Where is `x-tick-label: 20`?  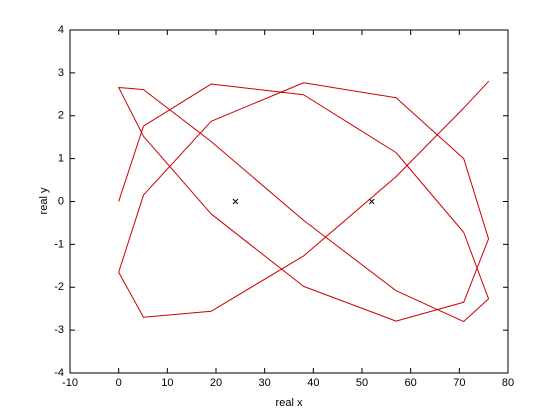 x-tick-label: 20 is located at coordinates (216, 383).